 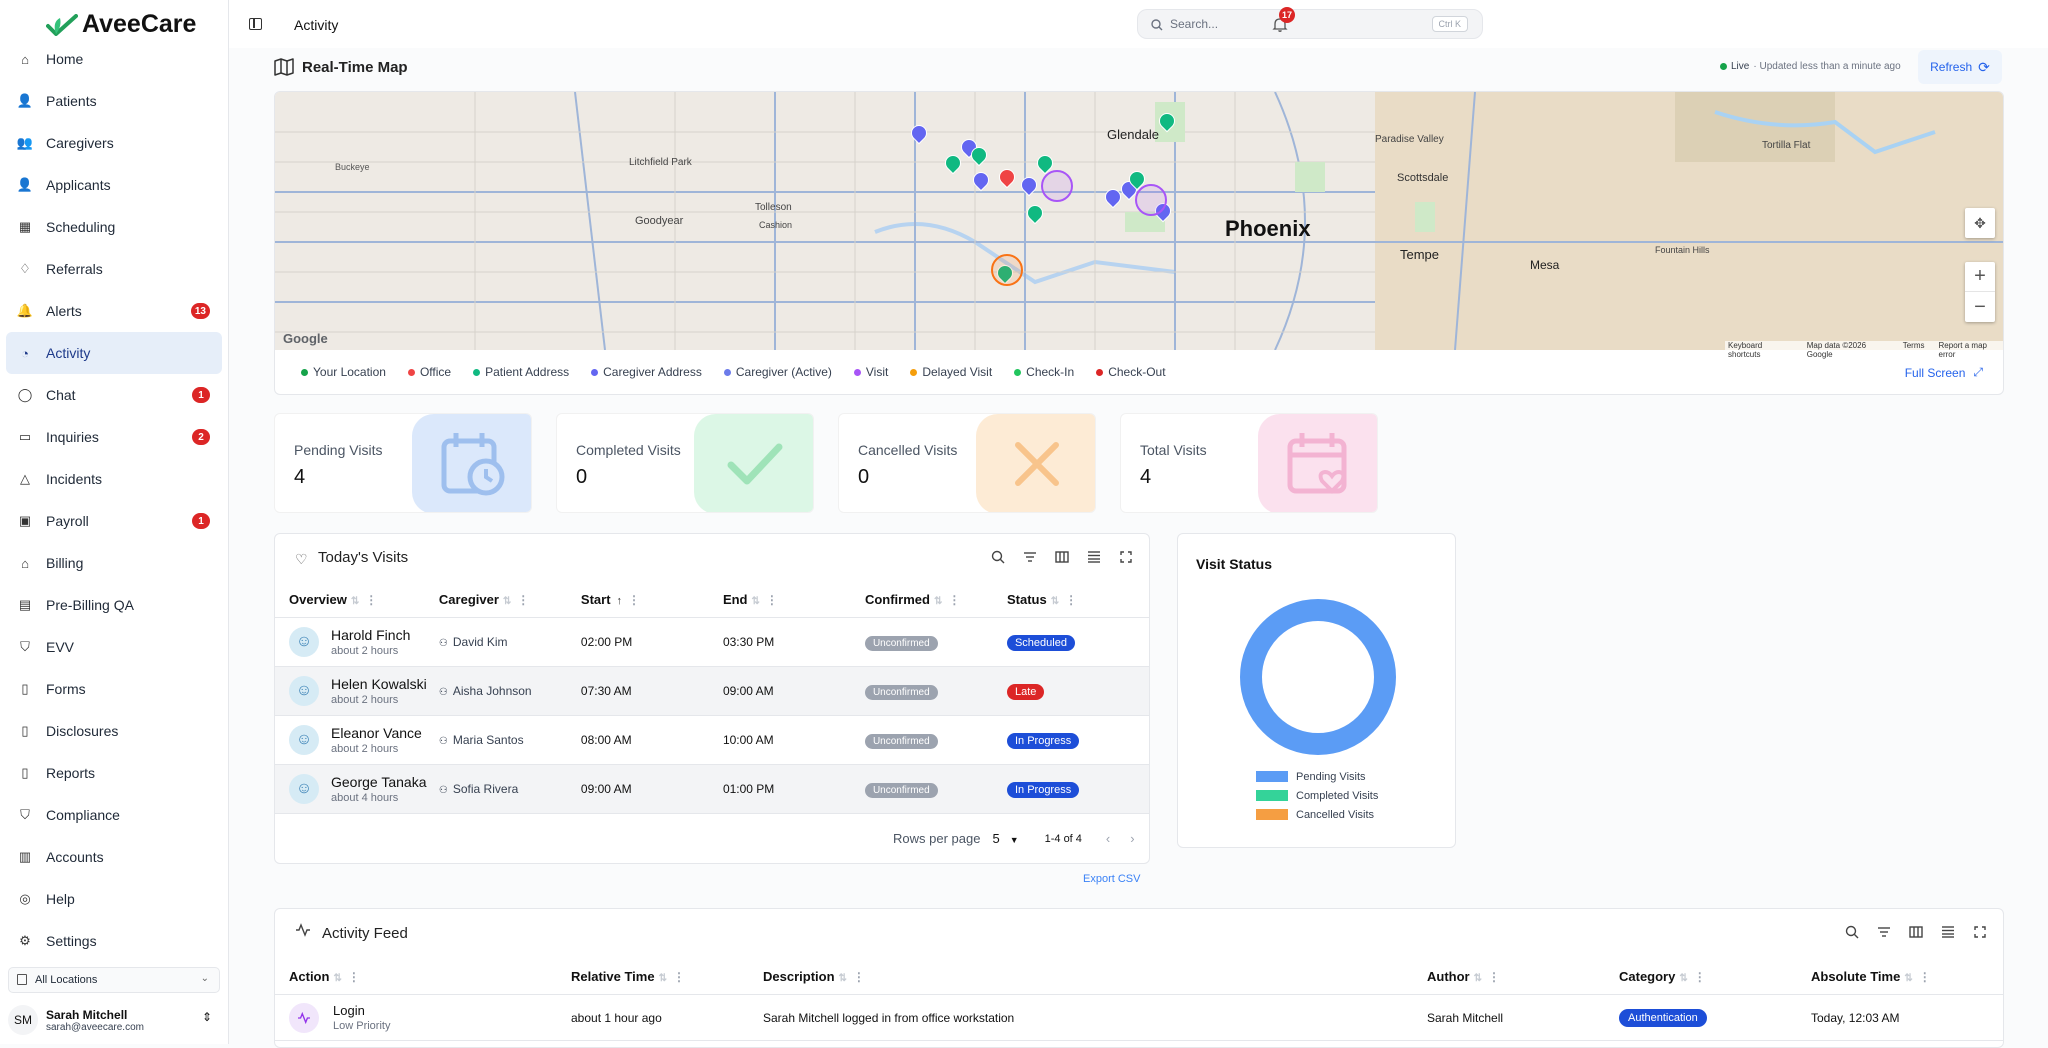 I want to click on search-input: Search... Ctrl K, so click(x=1310, y=24).